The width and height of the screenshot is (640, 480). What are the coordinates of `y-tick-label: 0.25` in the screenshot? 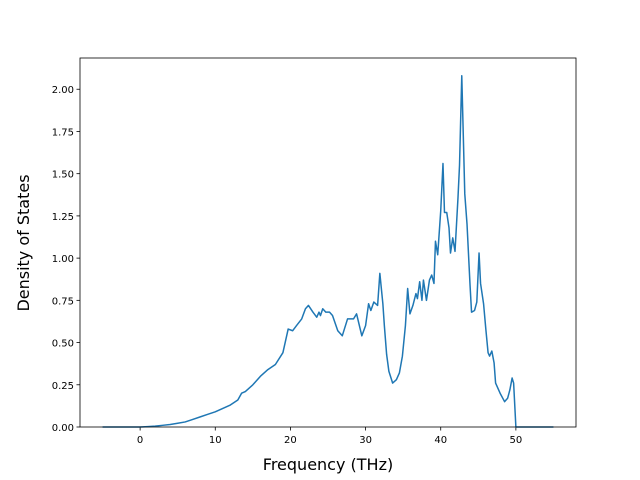 It's located at (63, 386).